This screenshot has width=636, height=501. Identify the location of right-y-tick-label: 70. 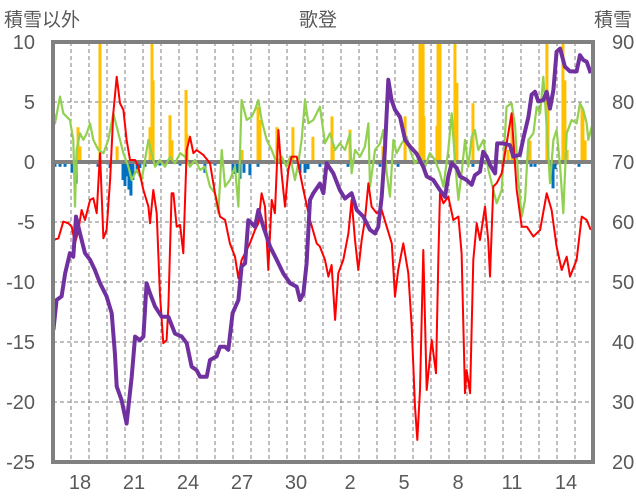
(623, 163).